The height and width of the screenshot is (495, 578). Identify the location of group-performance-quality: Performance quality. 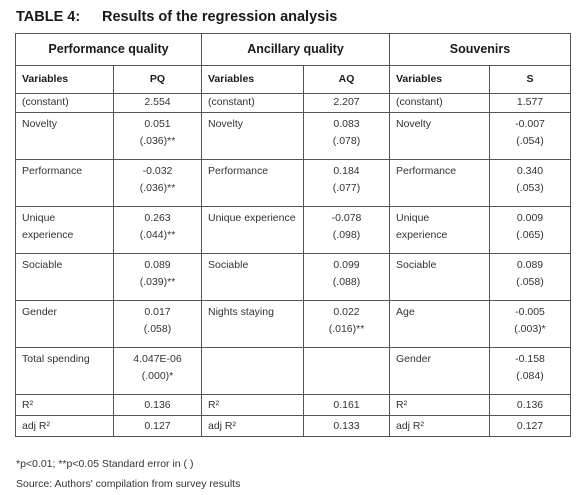
(108, 49).